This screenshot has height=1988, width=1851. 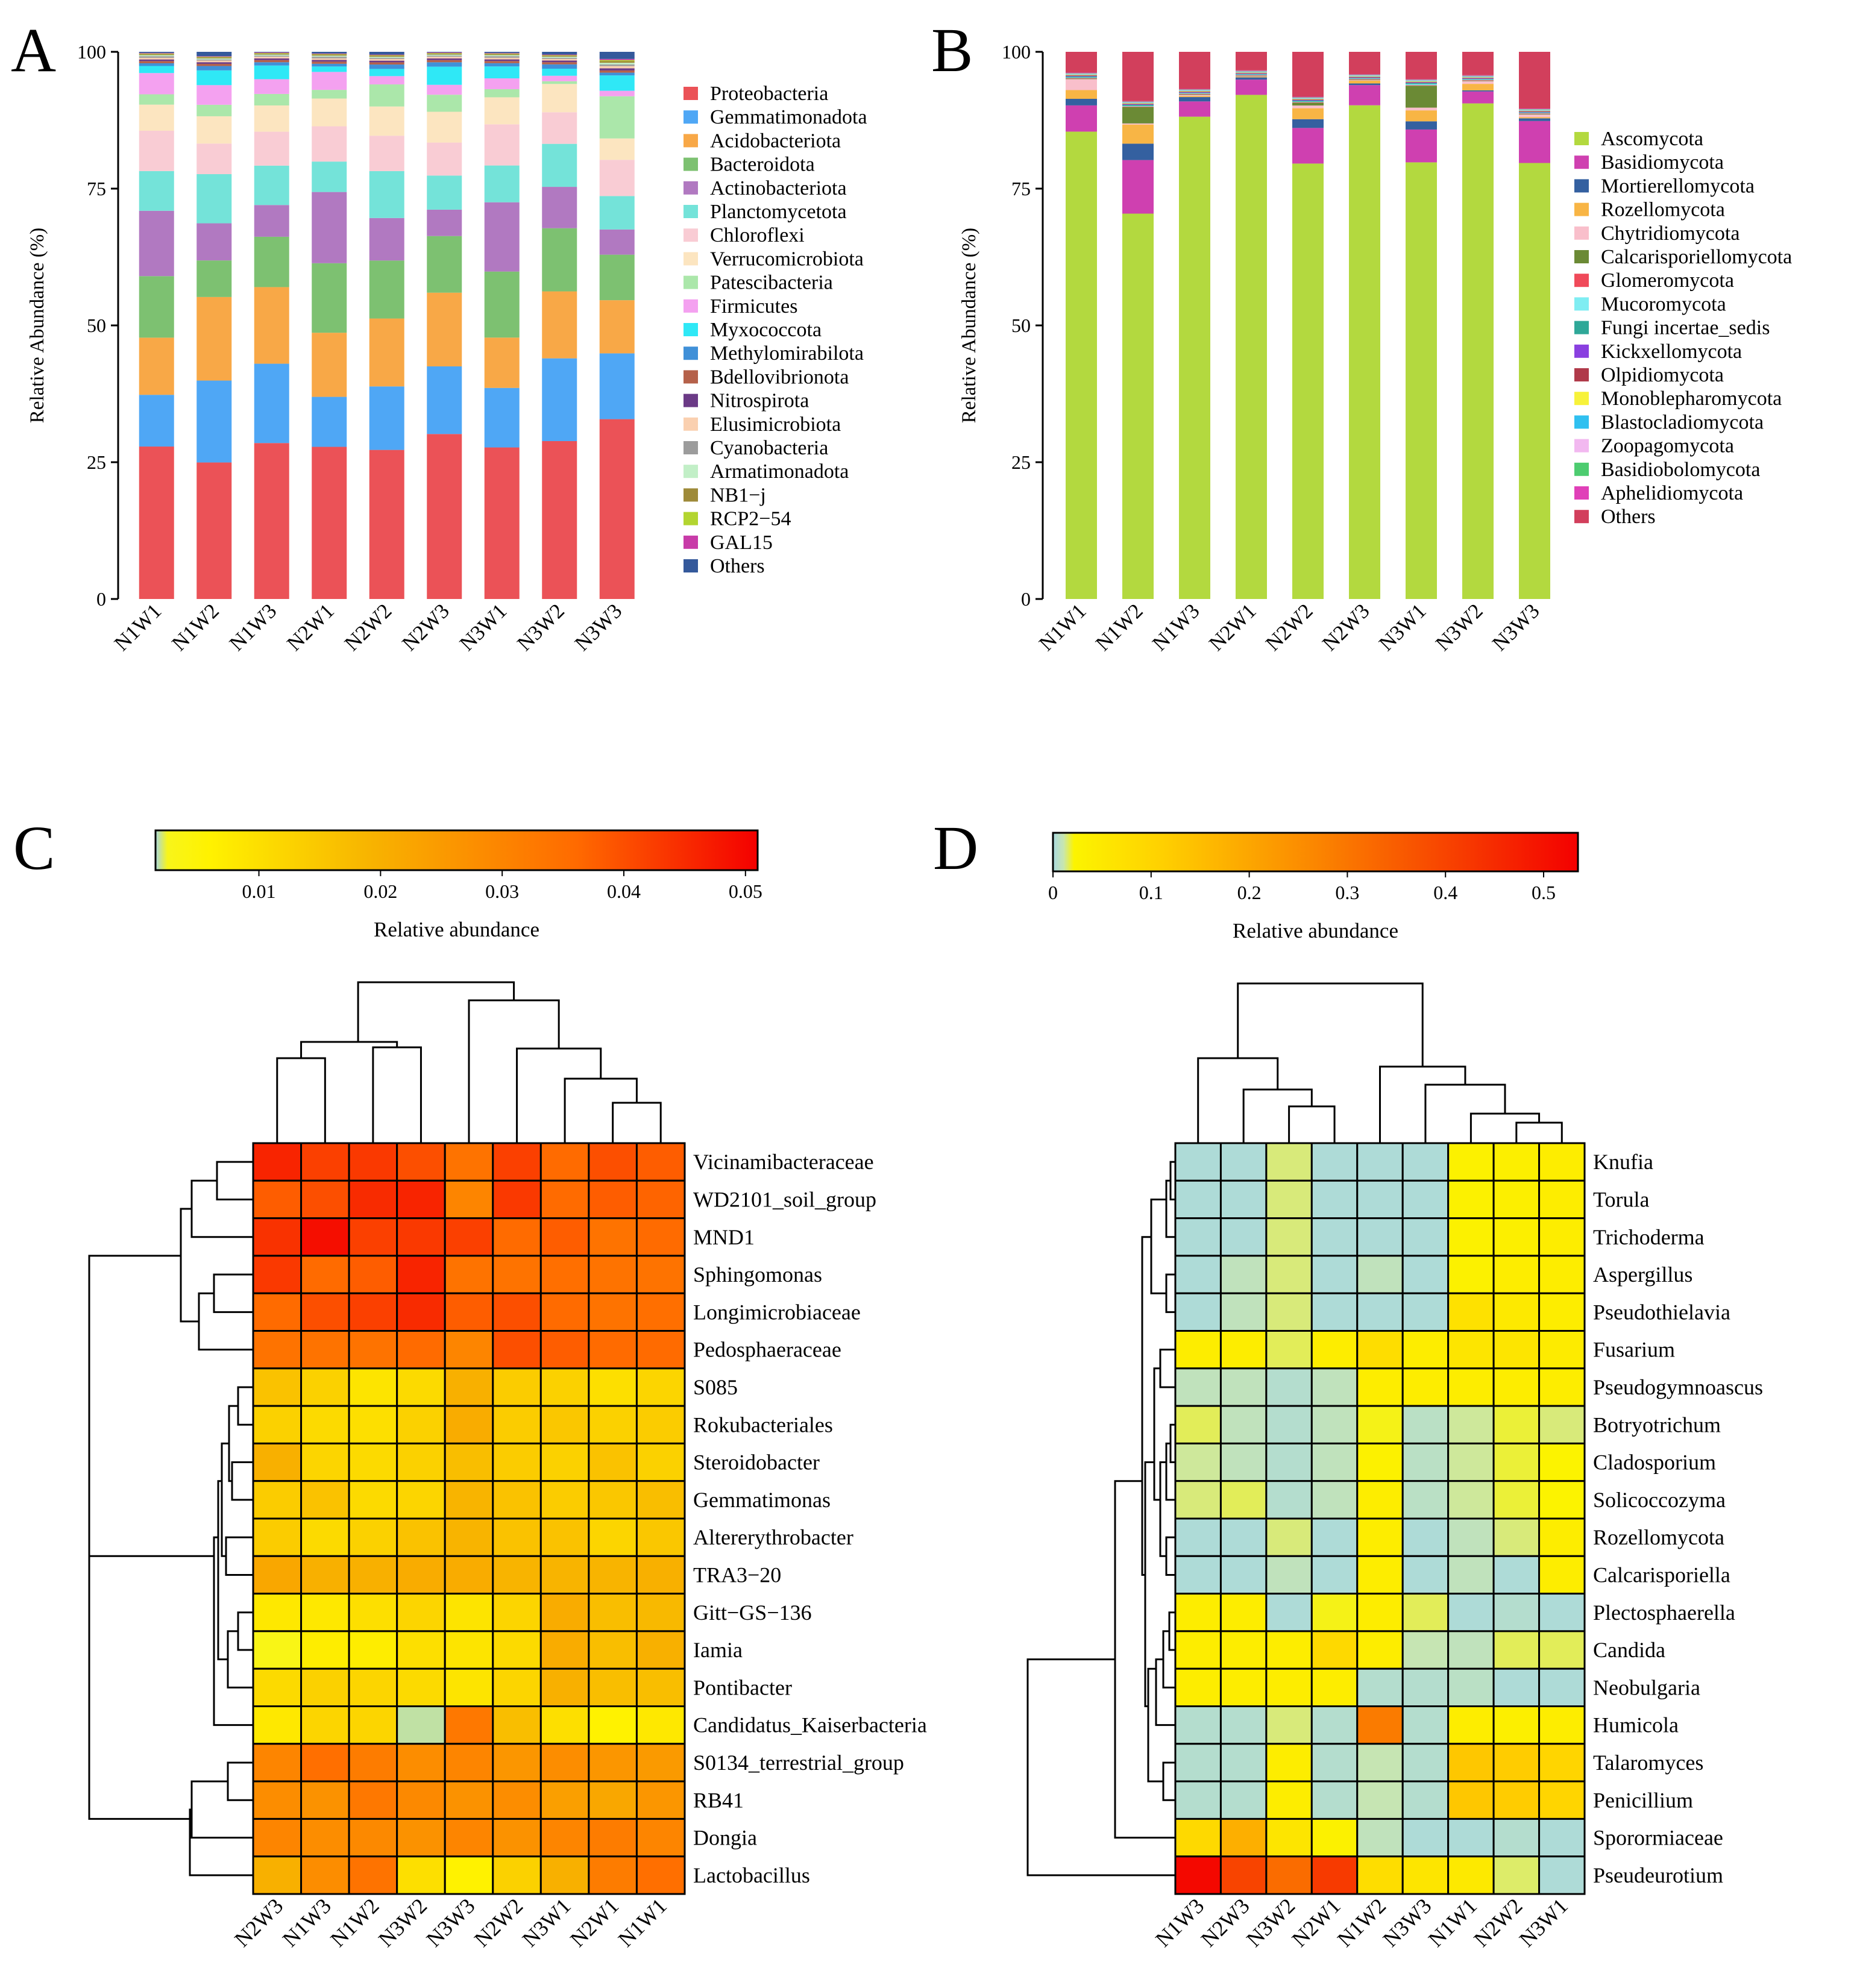 What do you see at coordinates (91, 52) in the screenshot?
I see `y-tick-label-a-4: 100` at bounding box center [91, 52].